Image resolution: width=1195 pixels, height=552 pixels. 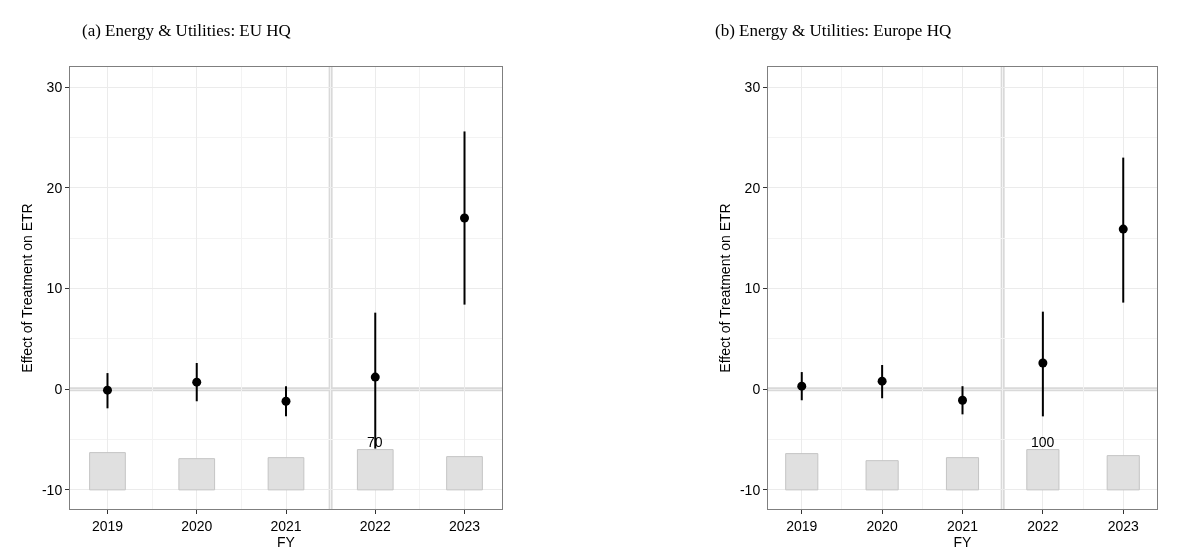 What do you see at coordinates (186, 30) in the screenshot?
I see `chart-title: (a) Energy & Utilities: EU HQ` at bounding box center [186, 30].